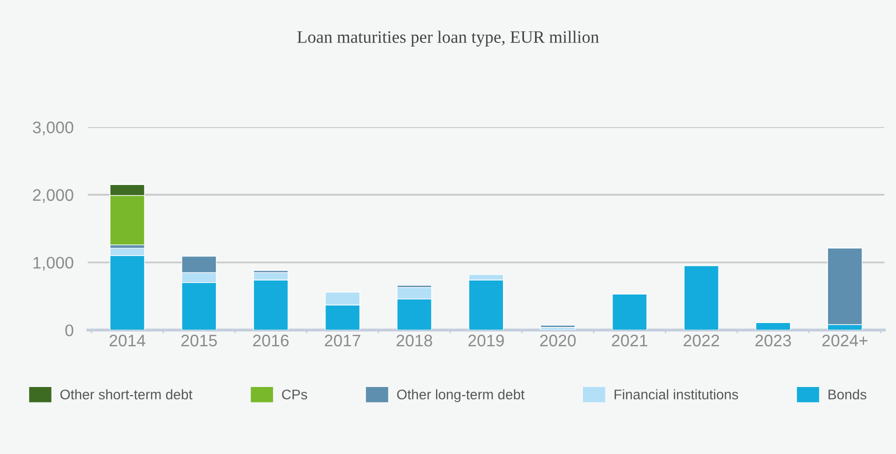 This screenshot has width=896, height=454. Describe the element at coordinates (461, 395) in the screenshot. I see `legend-label: Other long-term debt` at that location.